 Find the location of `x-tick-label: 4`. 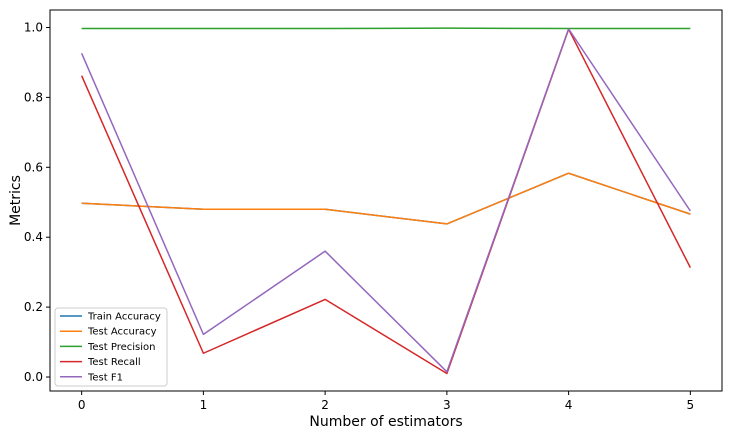

x-tick-label: 4 is located at coordinates (569, 405).